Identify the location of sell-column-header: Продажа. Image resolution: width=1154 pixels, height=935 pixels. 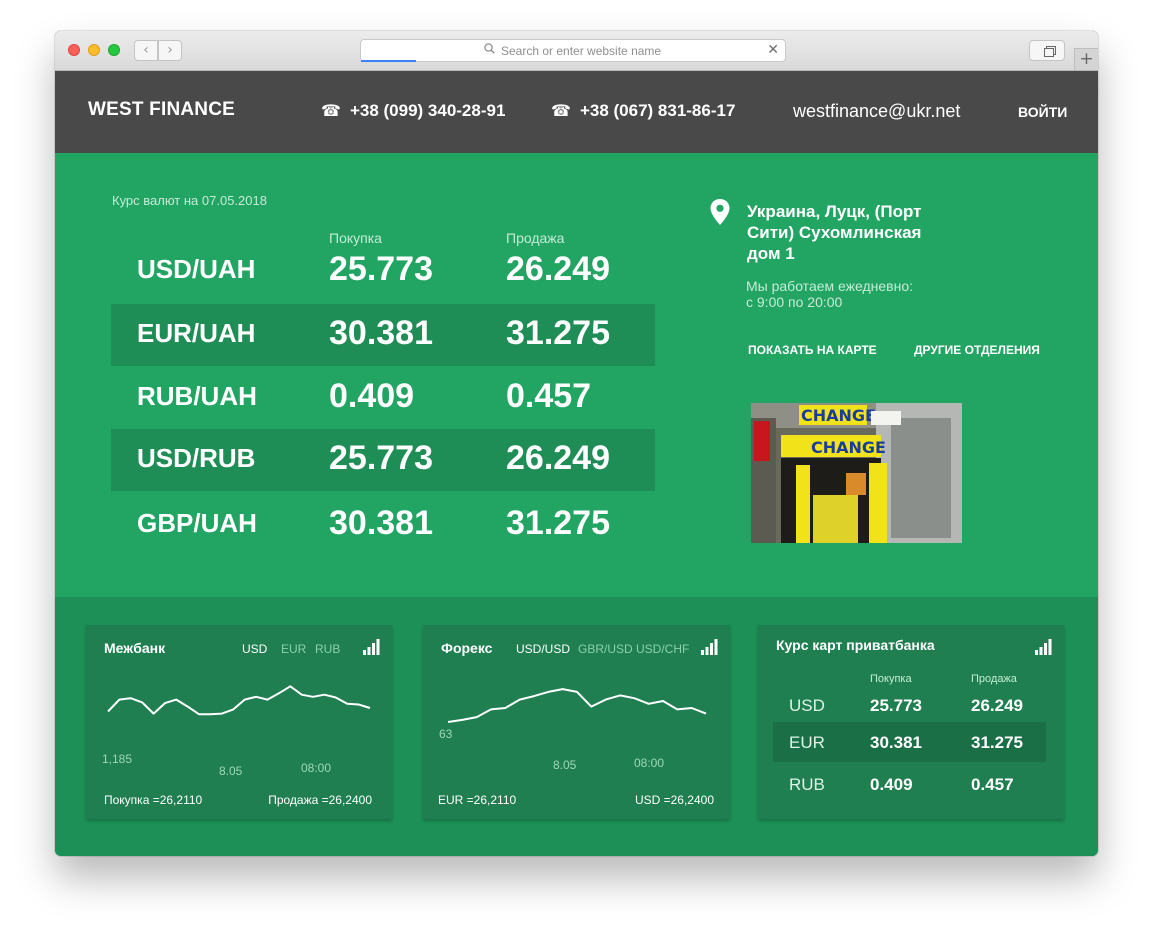
(535, 238).